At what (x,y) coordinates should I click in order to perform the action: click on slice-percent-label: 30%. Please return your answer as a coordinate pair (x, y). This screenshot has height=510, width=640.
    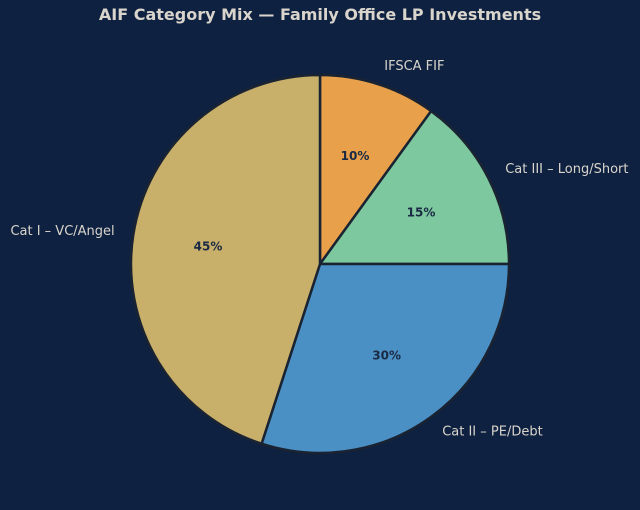
    Looking at the image, I should click on (386, 356).